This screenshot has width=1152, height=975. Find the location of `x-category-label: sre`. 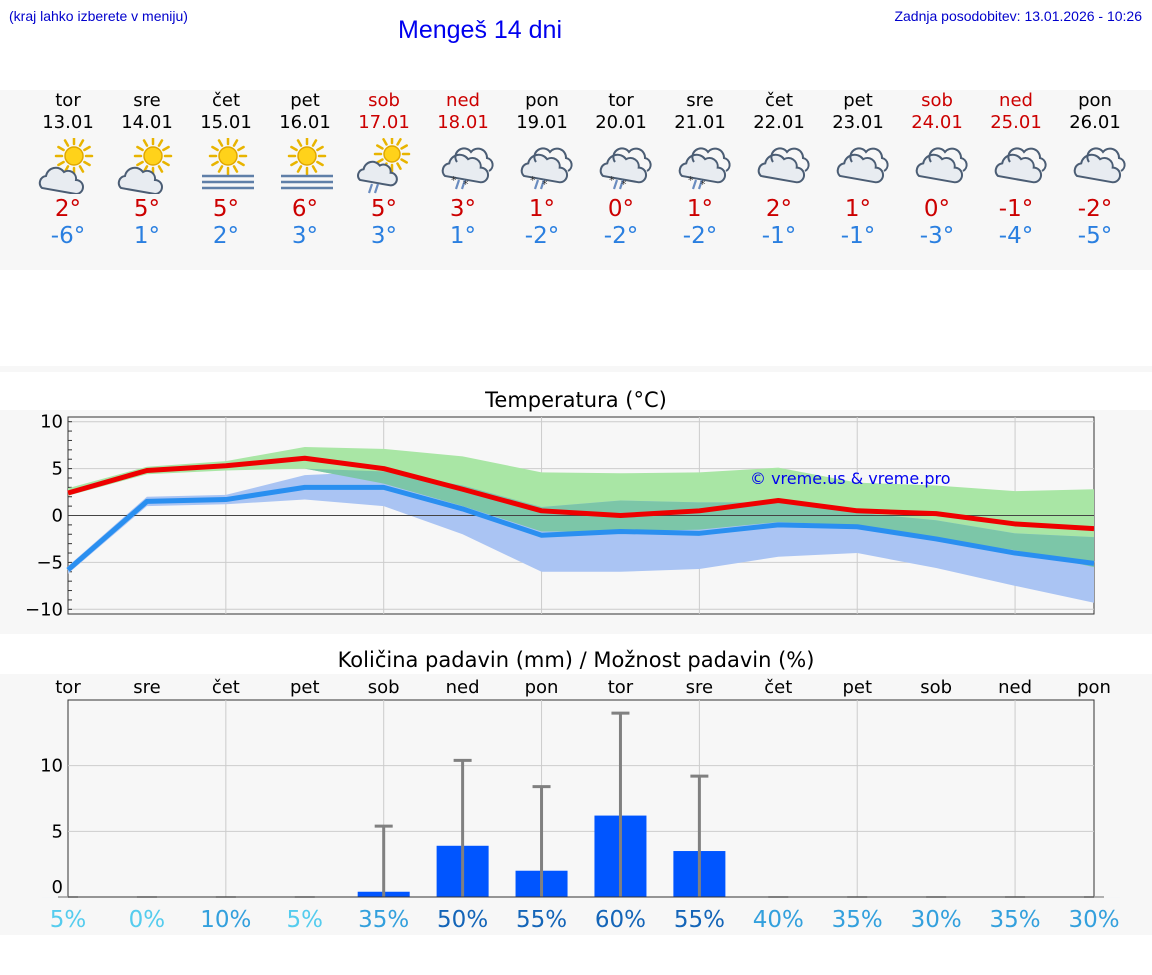

x-category-label: sre is located at coordinates (146, 687).